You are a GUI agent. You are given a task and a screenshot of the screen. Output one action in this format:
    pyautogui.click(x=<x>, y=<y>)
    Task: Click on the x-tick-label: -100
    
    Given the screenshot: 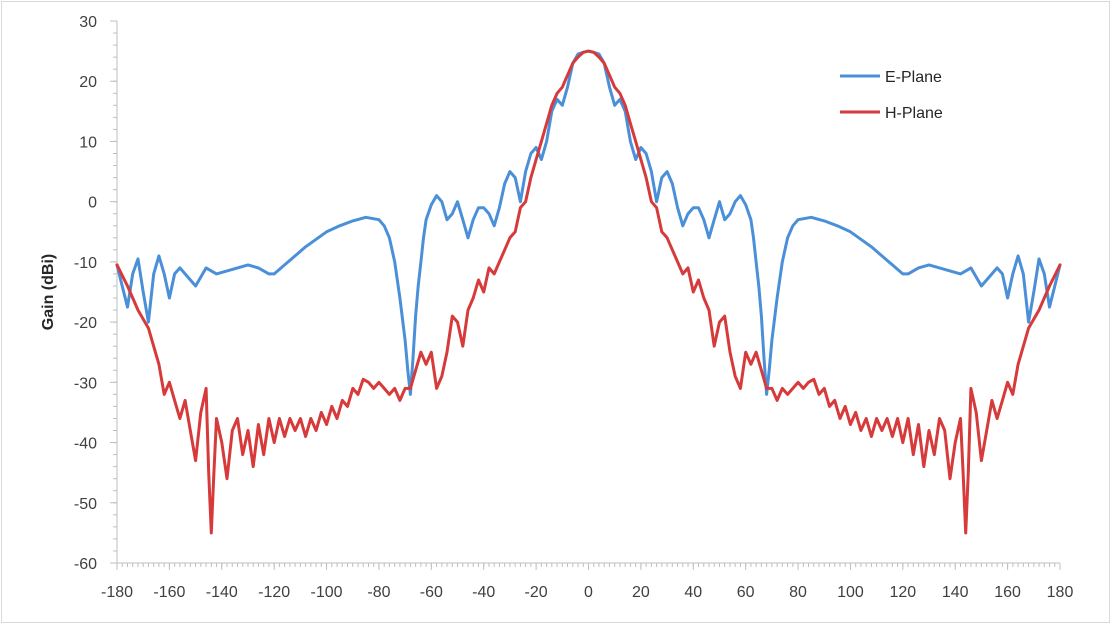 What is the action you would take?
    pyautogui.click(x=327, y=592)
    